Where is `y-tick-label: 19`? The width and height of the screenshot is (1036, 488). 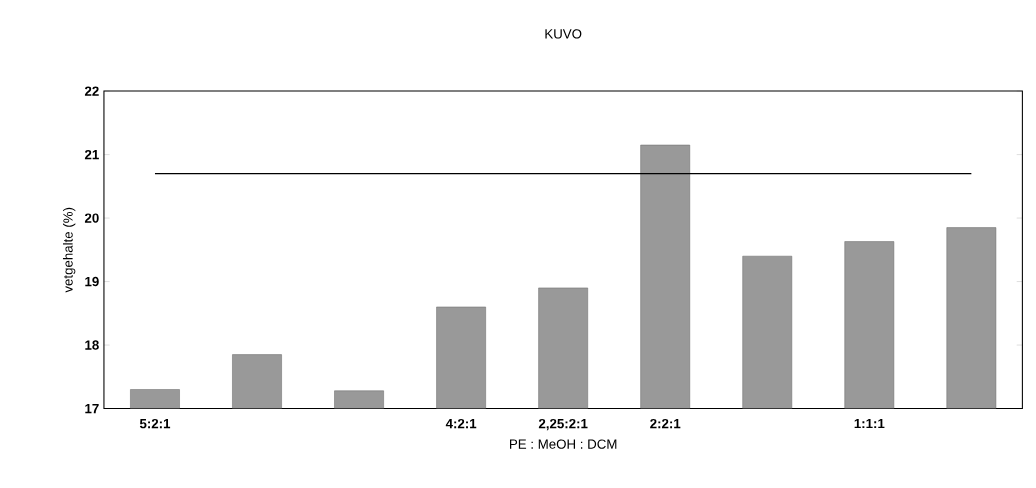
y-tick-label: 19 is located at coordinates (92, 281).